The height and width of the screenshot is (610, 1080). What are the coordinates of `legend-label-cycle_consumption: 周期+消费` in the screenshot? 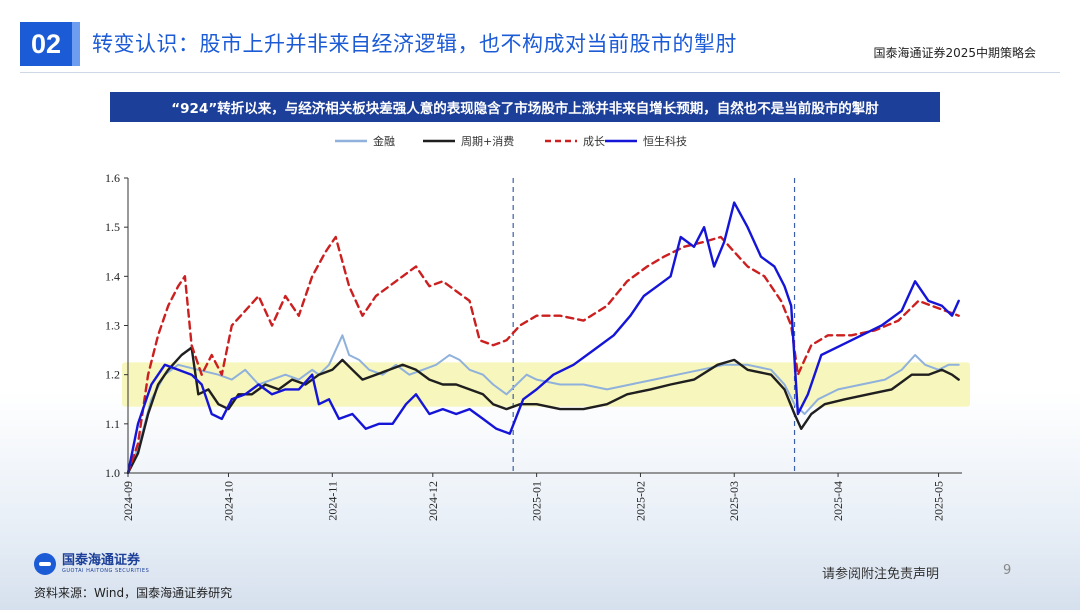 It's located at (487, 141).